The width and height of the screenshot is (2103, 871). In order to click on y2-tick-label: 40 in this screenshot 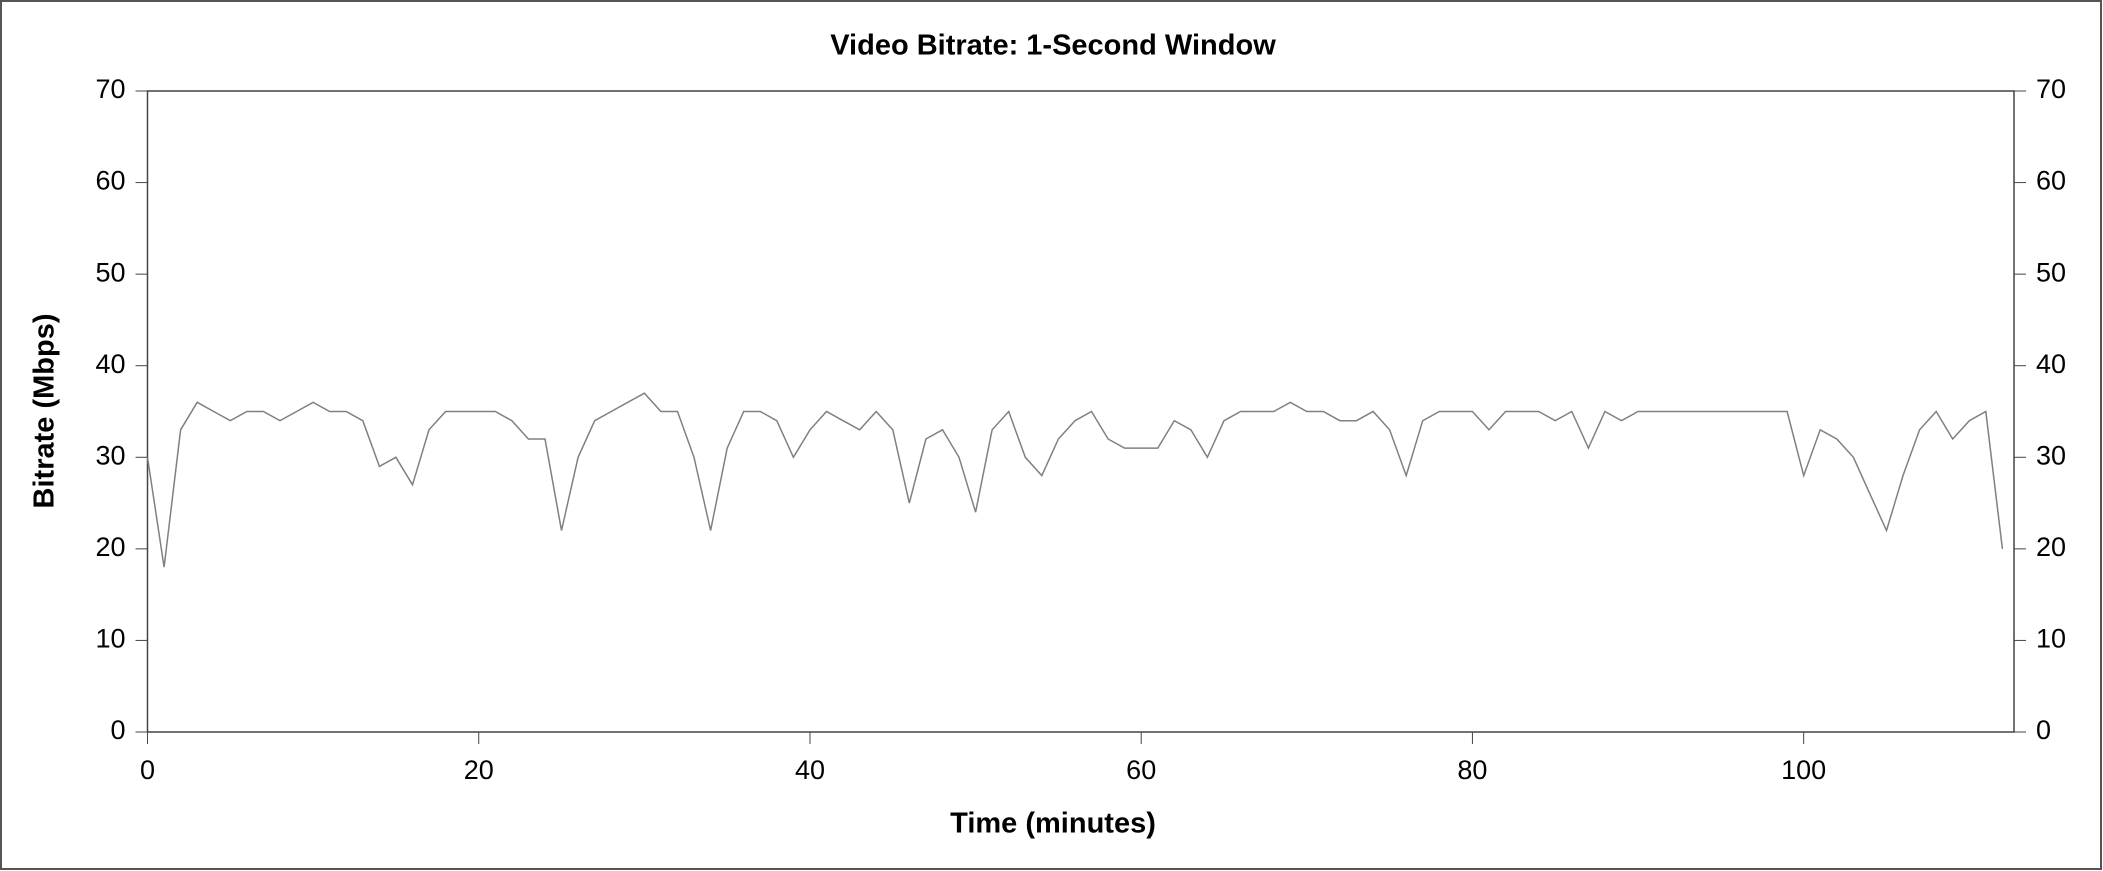, I will do `click(2051, 364)`.